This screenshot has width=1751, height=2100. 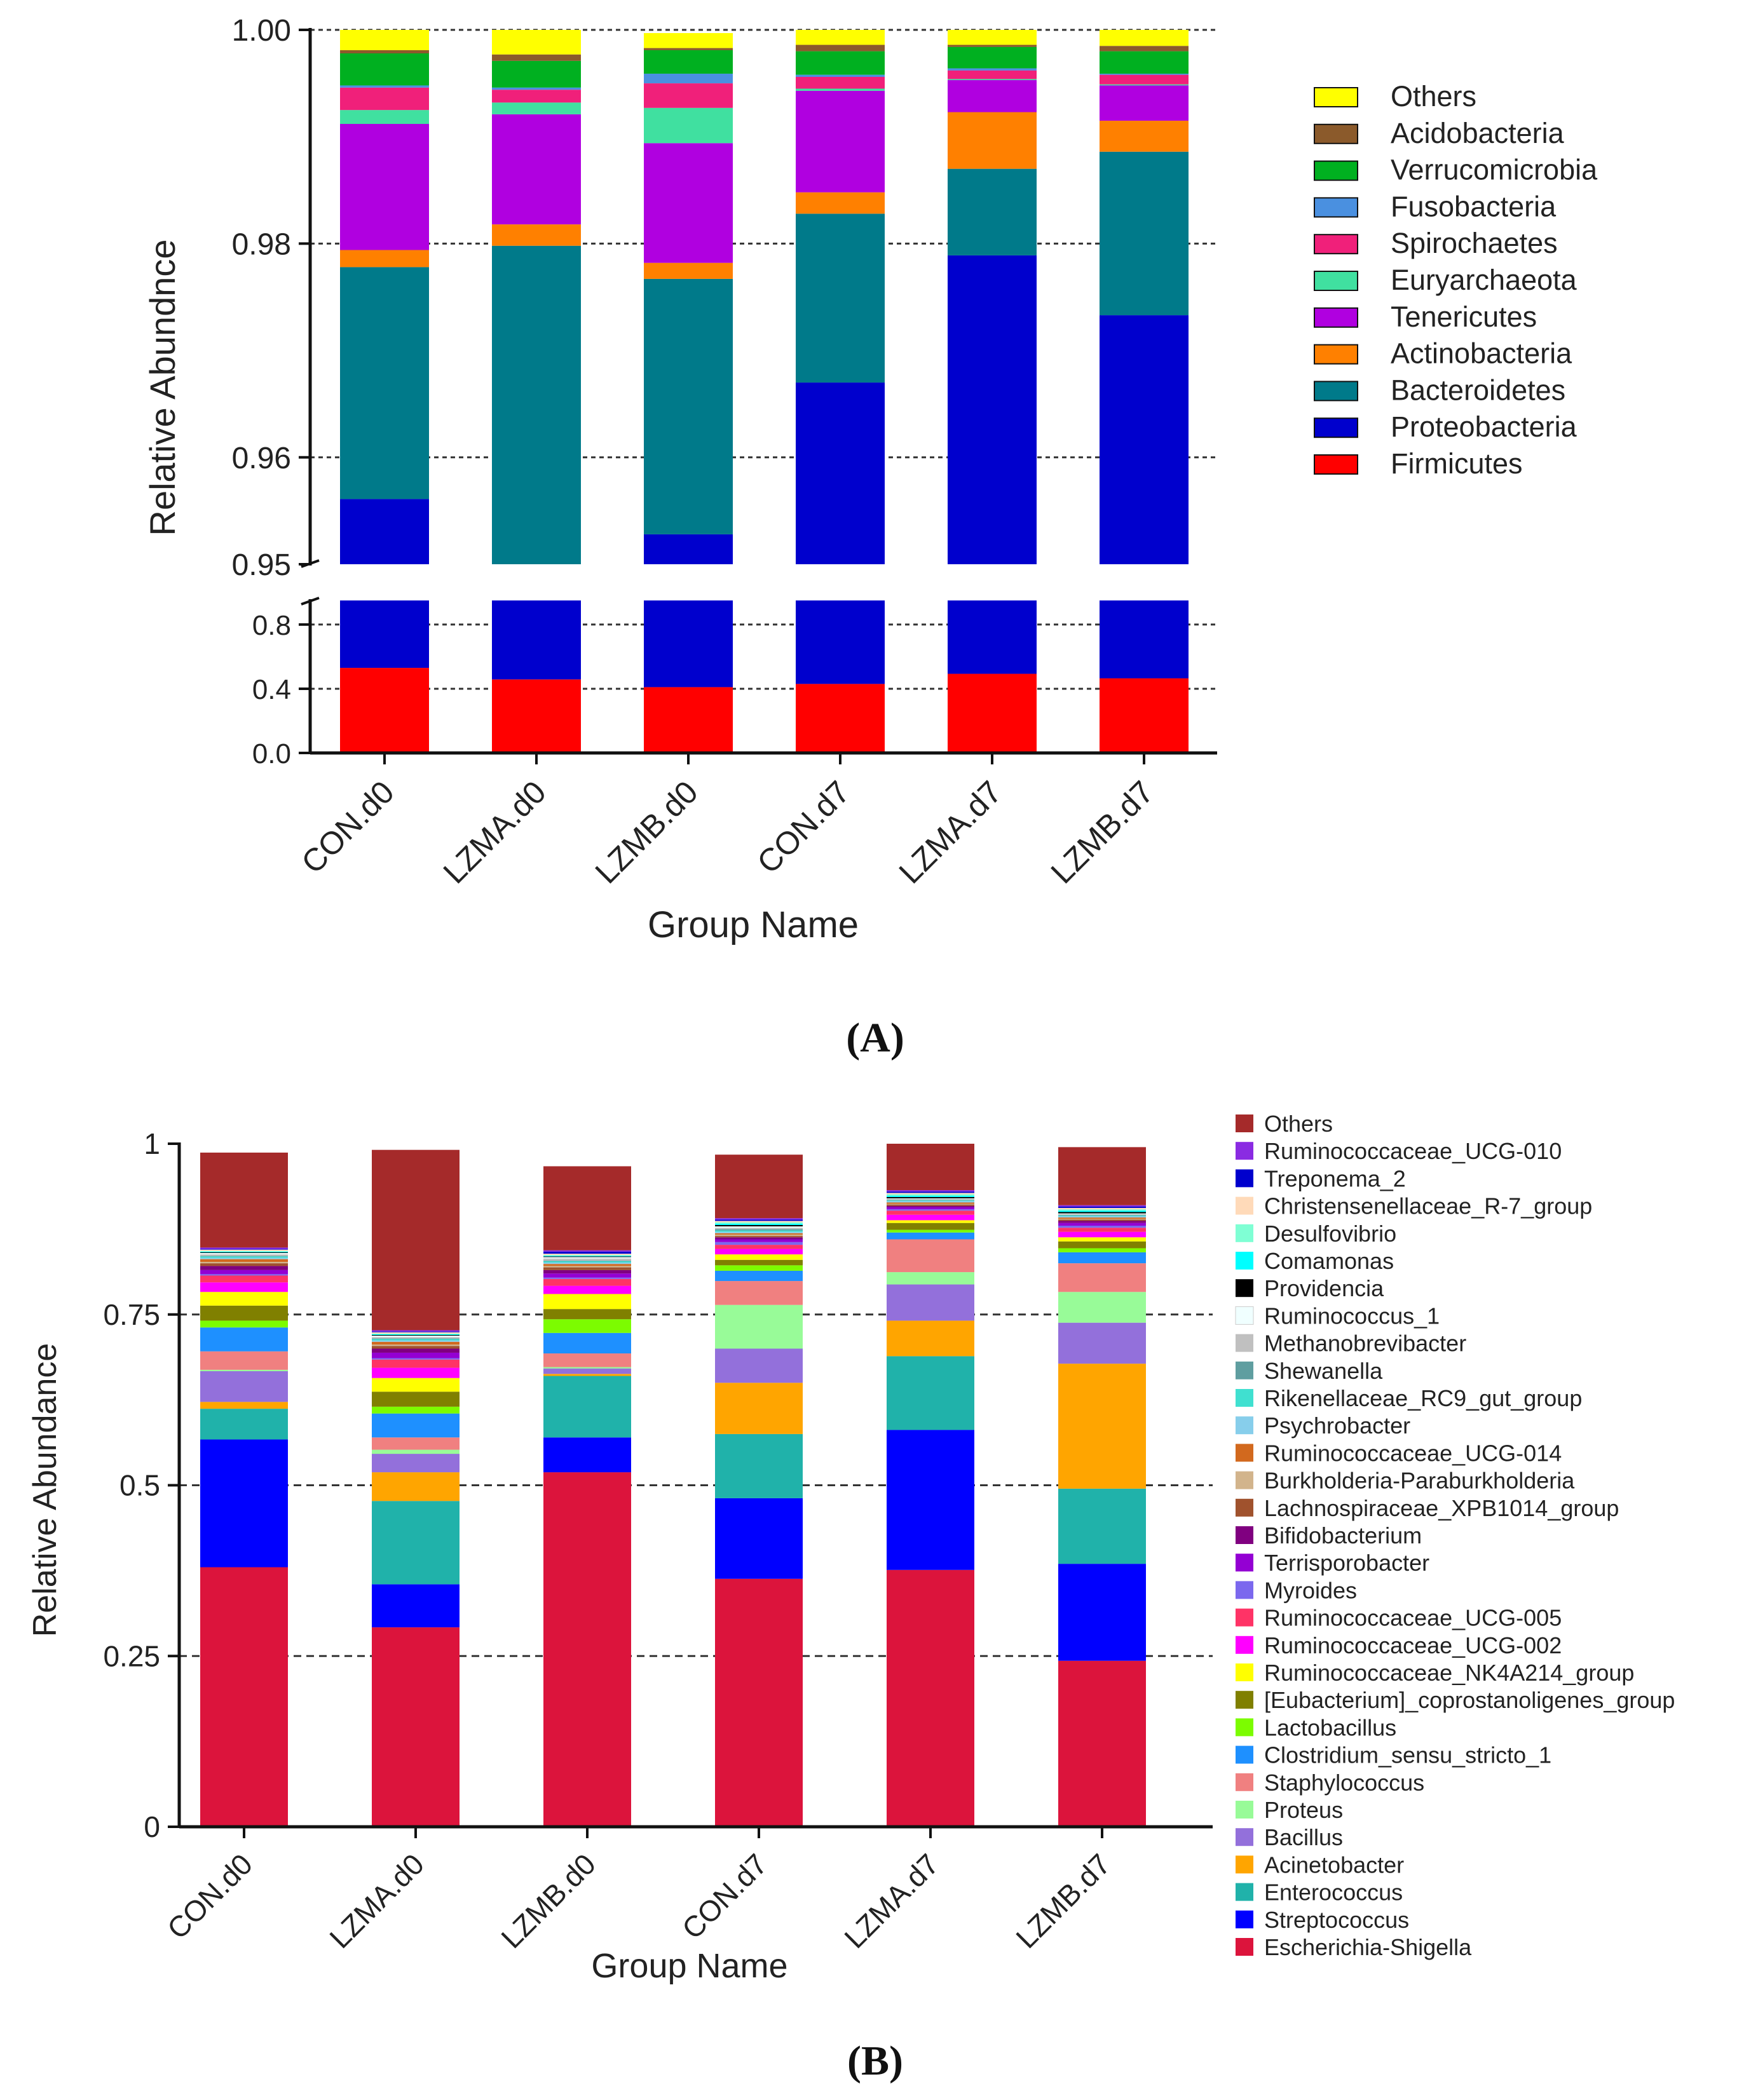 I want to click on bar-segment-ruminococcus-1-lzmb-d0, so click(x=587, y=1258).